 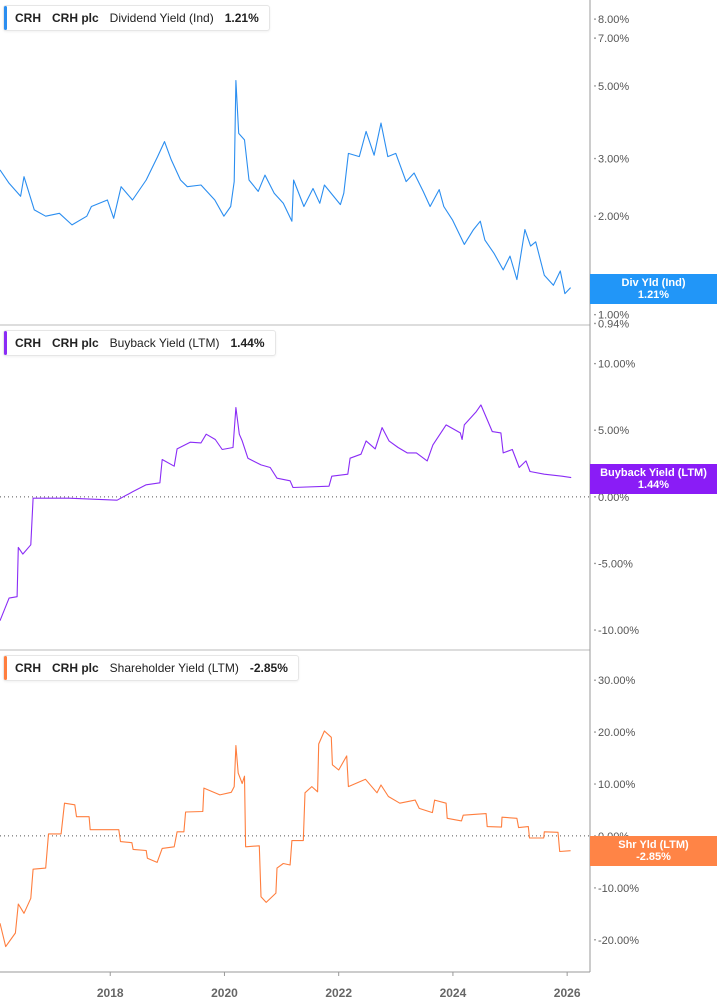 I want to click on y-tick-label: 2.00%, so click(x=613, y=217).